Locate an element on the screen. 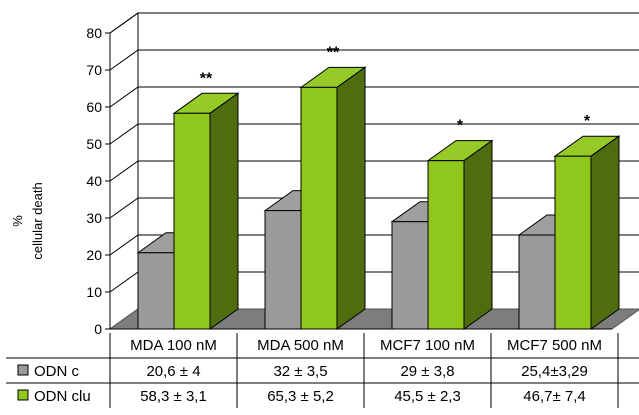 The height and width of the screenshot is (415, 639). y-tick-label: 30 is located at coordinates (94, 218).